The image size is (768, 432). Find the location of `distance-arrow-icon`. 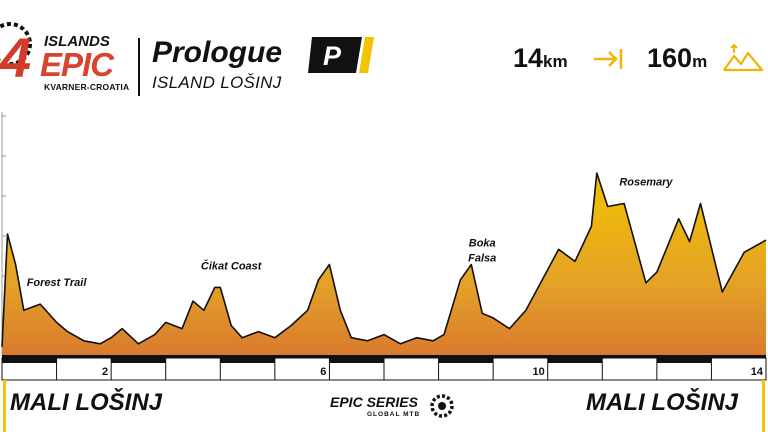

distance-arrow-icon is located at coordinates (608, 59).